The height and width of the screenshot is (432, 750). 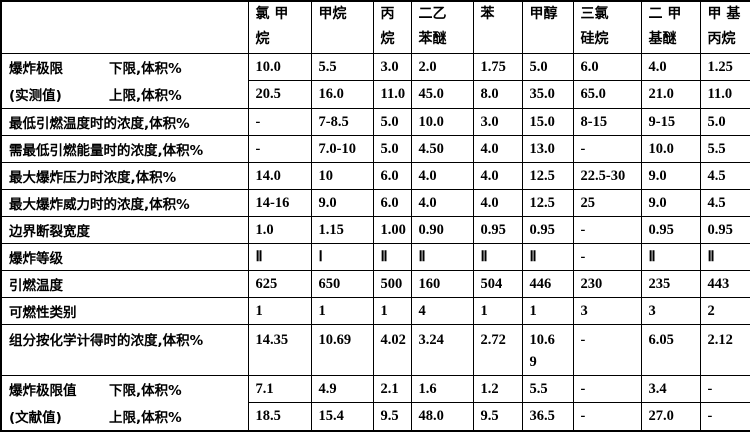 I want to click on table-cell: Ⅰ, so click(x=342, y=257).